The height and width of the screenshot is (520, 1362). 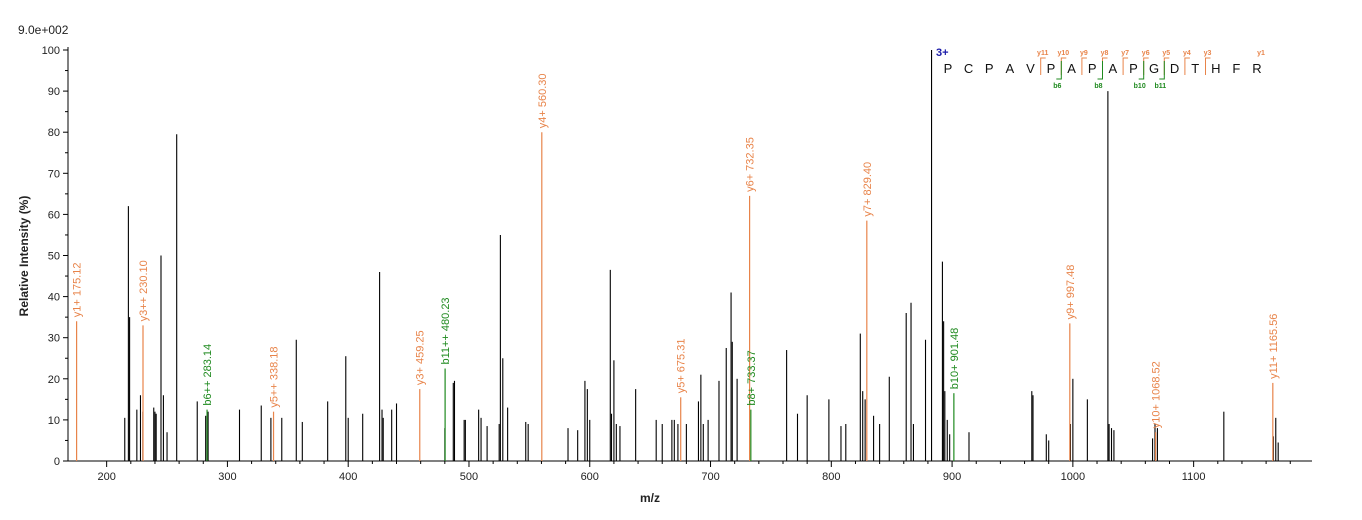 I want to click on sequence-residue: T, so click(x=1195, y=68).